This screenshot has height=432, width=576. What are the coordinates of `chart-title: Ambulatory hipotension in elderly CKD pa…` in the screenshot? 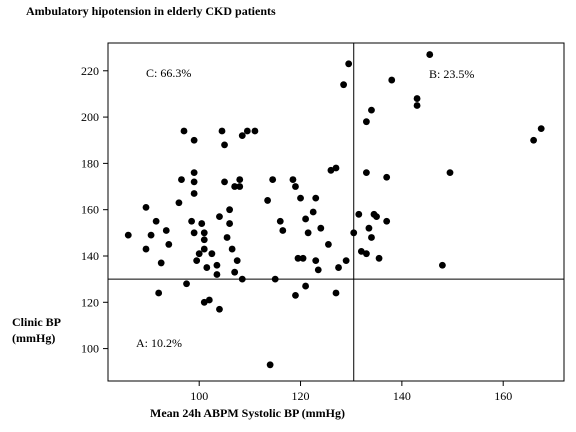 It's located at (151, 11).